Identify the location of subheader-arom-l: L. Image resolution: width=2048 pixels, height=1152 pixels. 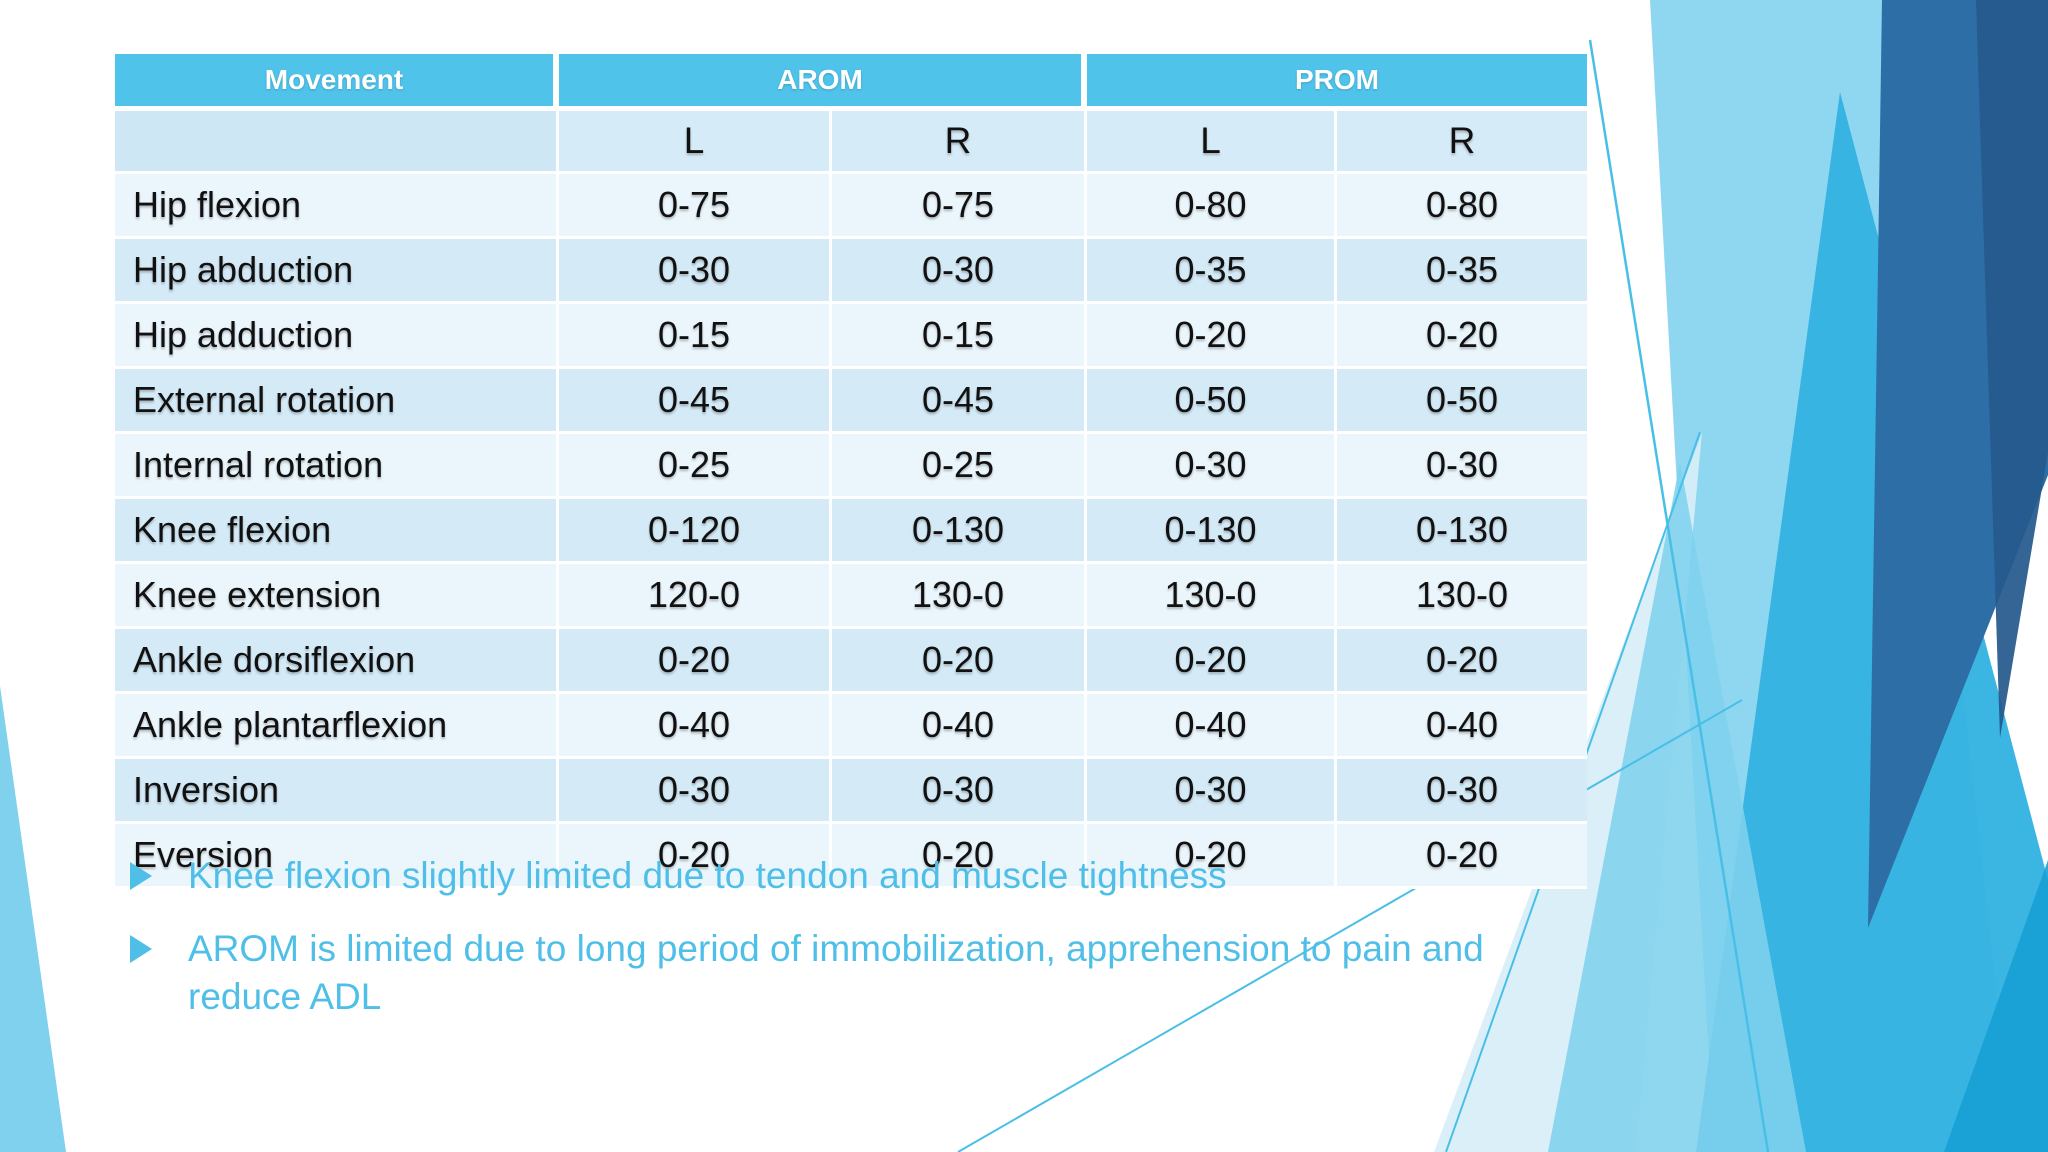
(695, 141).